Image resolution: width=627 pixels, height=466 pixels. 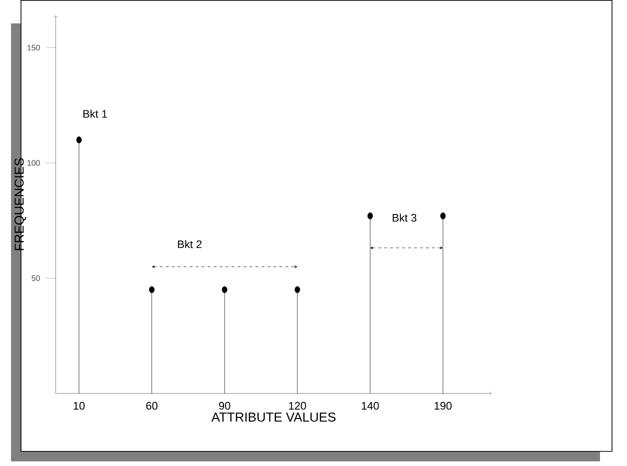 What do you see at coordinates (370, 406) in the screenshot?
I see `x-tick-label: 140` at bounding box center [370, 406].